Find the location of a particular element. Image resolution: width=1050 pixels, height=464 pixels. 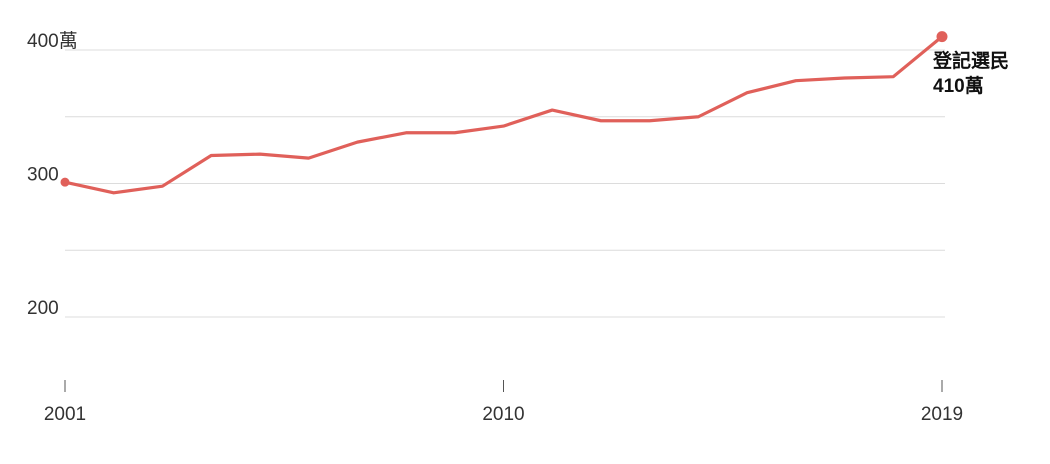

y-tick-label-200: 200 is located at coordinates (43, 308).